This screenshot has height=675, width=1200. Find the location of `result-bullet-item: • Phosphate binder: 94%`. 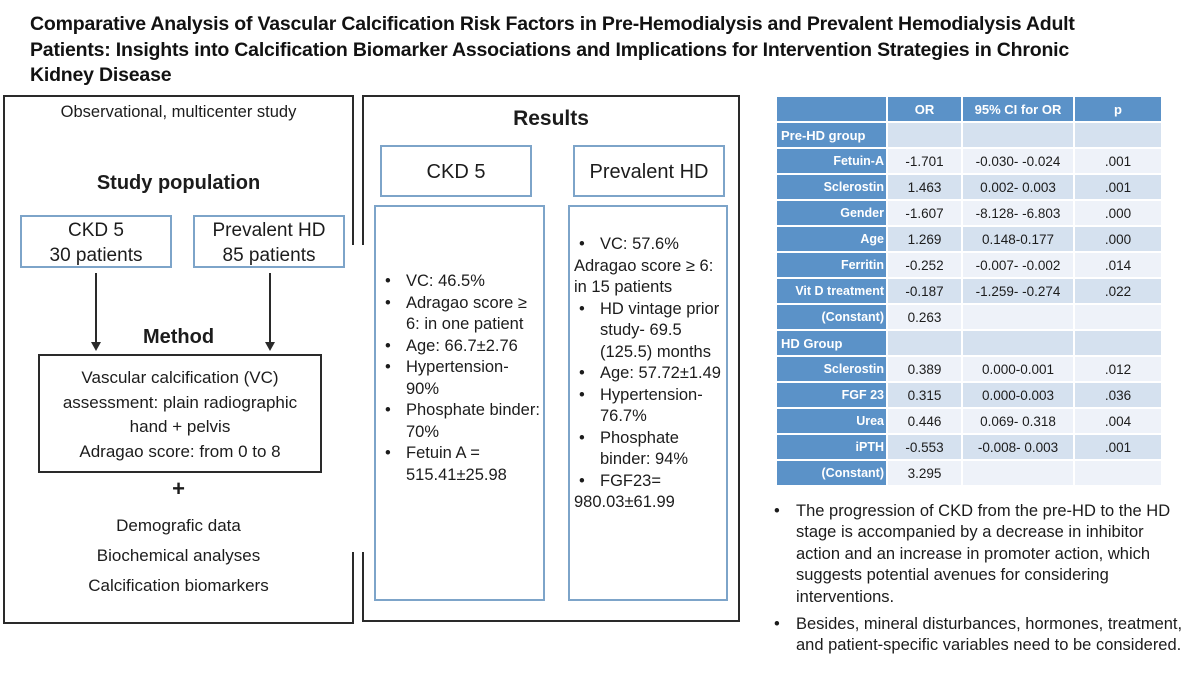

result-bullet-item: • Phosphate binder: 94% is located at coordinates (648, 449).